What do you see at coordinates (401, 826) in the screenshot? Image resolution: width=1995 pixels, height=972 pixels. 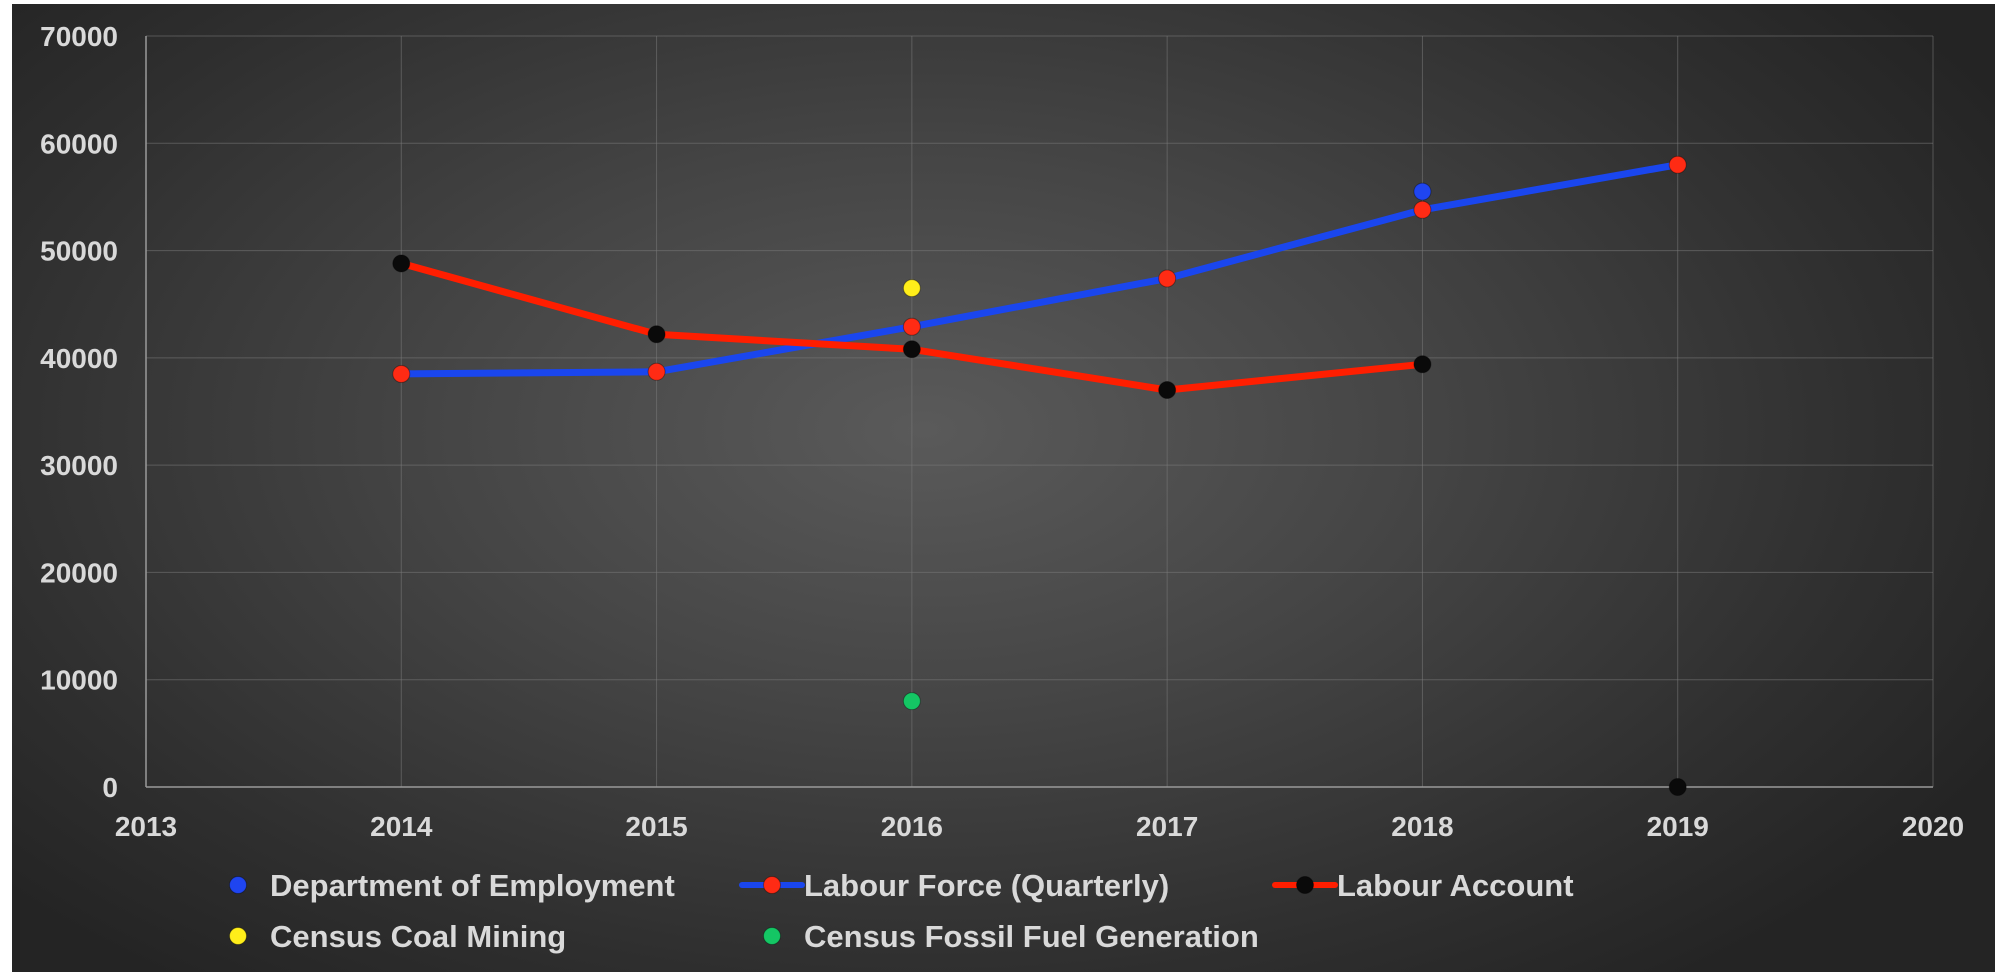 I see `x-tick-label: 2014` at bounding box center [401, 826].